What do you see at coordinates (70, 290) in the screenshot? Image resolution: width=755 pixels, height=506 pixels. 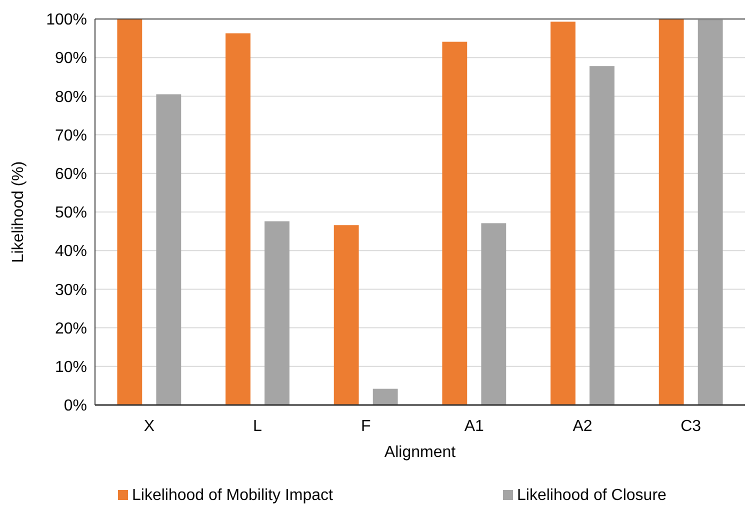 I see `y-tick-label: 30%` at bounding box center [70, 290].